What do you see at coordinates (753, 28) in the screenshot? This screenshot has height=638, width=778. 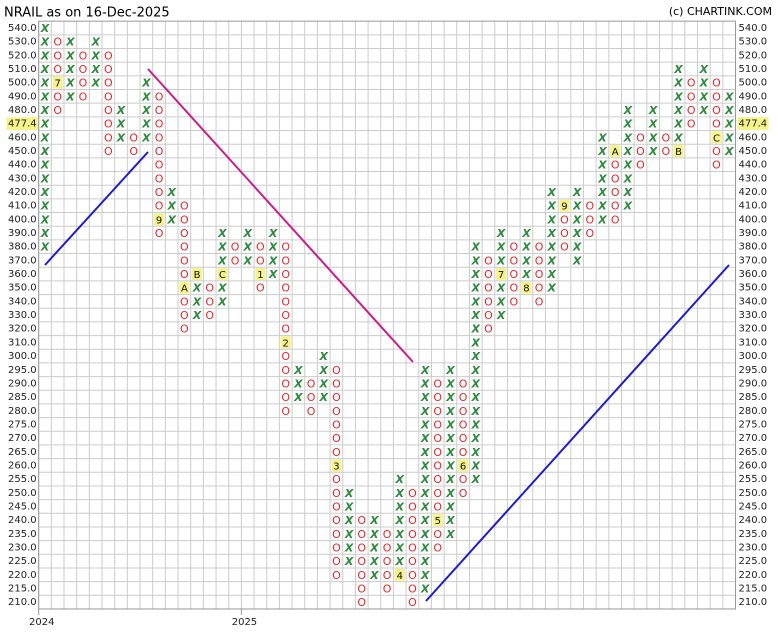 I see `y-tick-label: 540.0` at bounding box center [753, 28].